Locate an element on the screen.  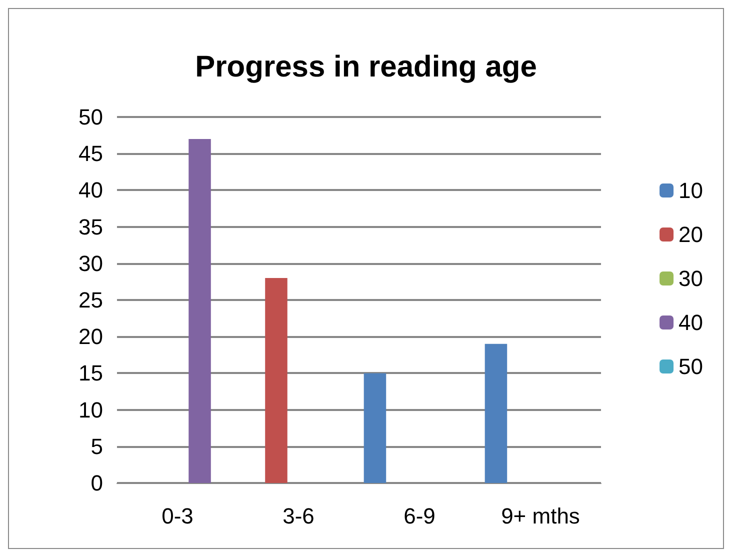
chart-title: Progress in reading age is located at coordinates (366, 67).